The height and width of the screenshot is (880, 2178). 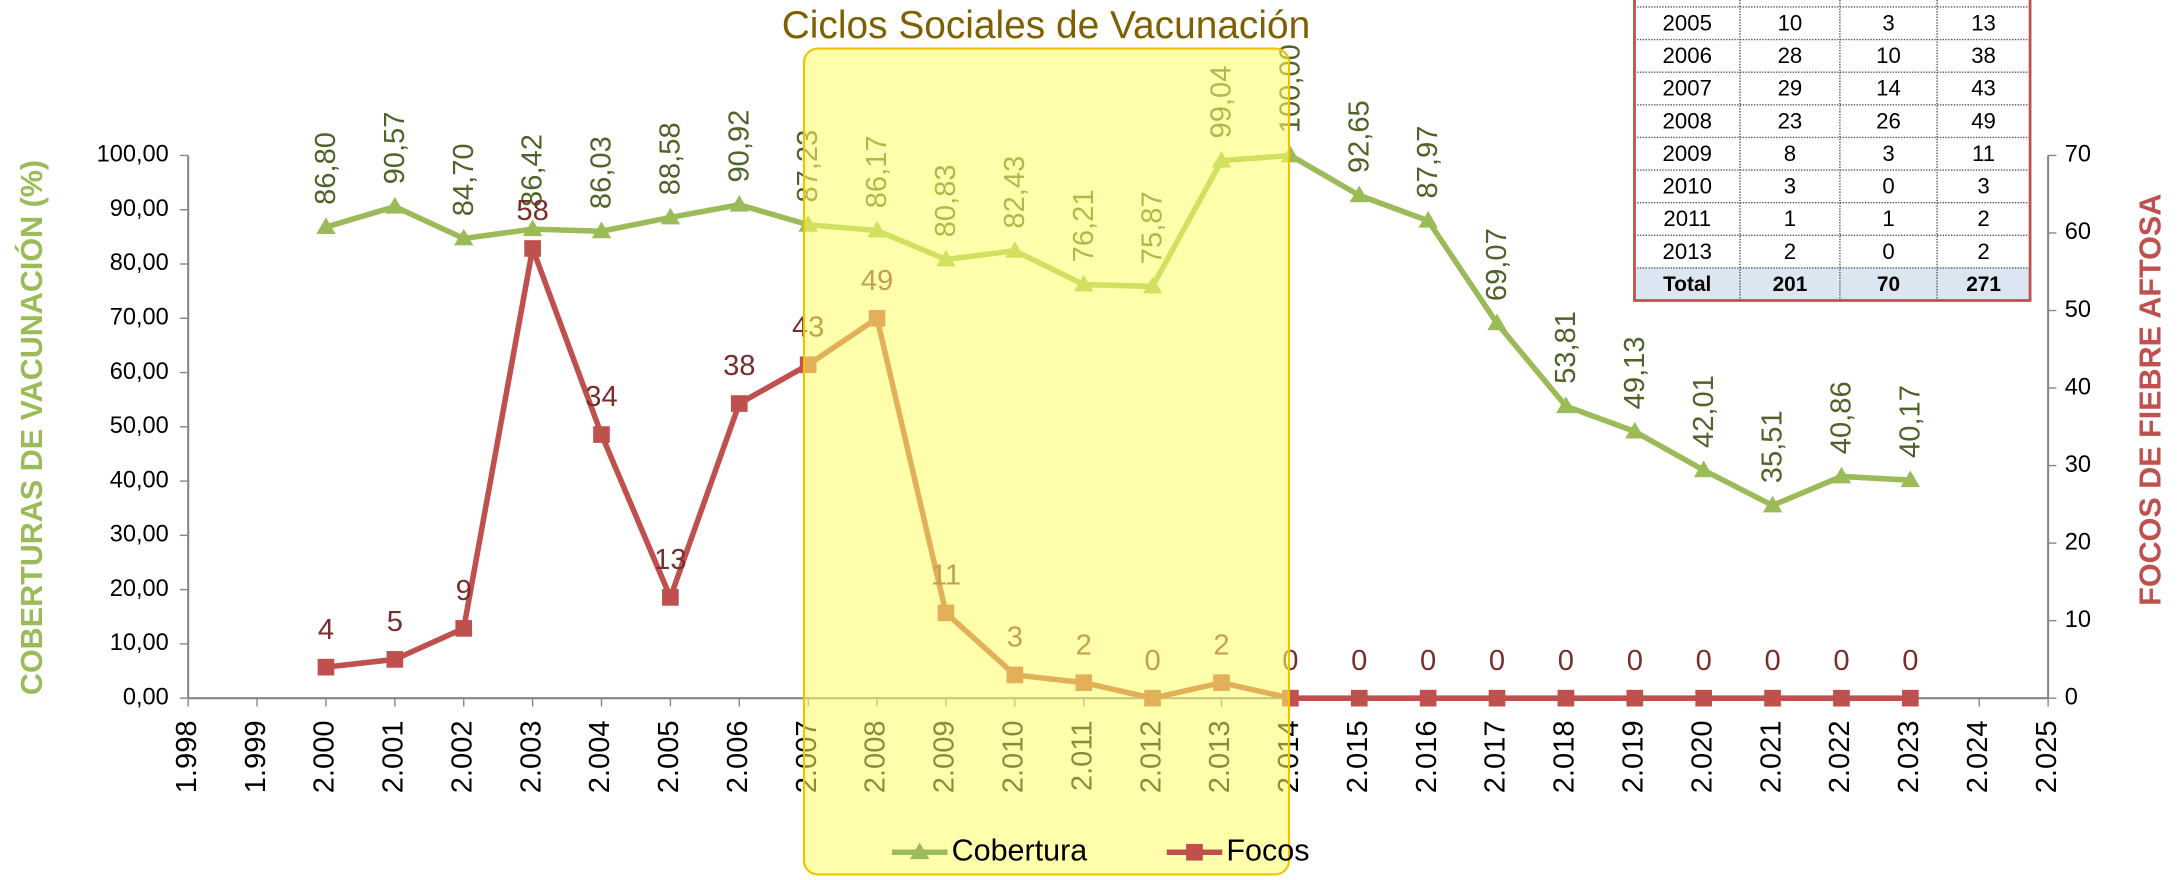 What do you see at coordinates (1983, 153) in the screenshot?
I see `table-cell: 11` at bounding box center [1983, 153].